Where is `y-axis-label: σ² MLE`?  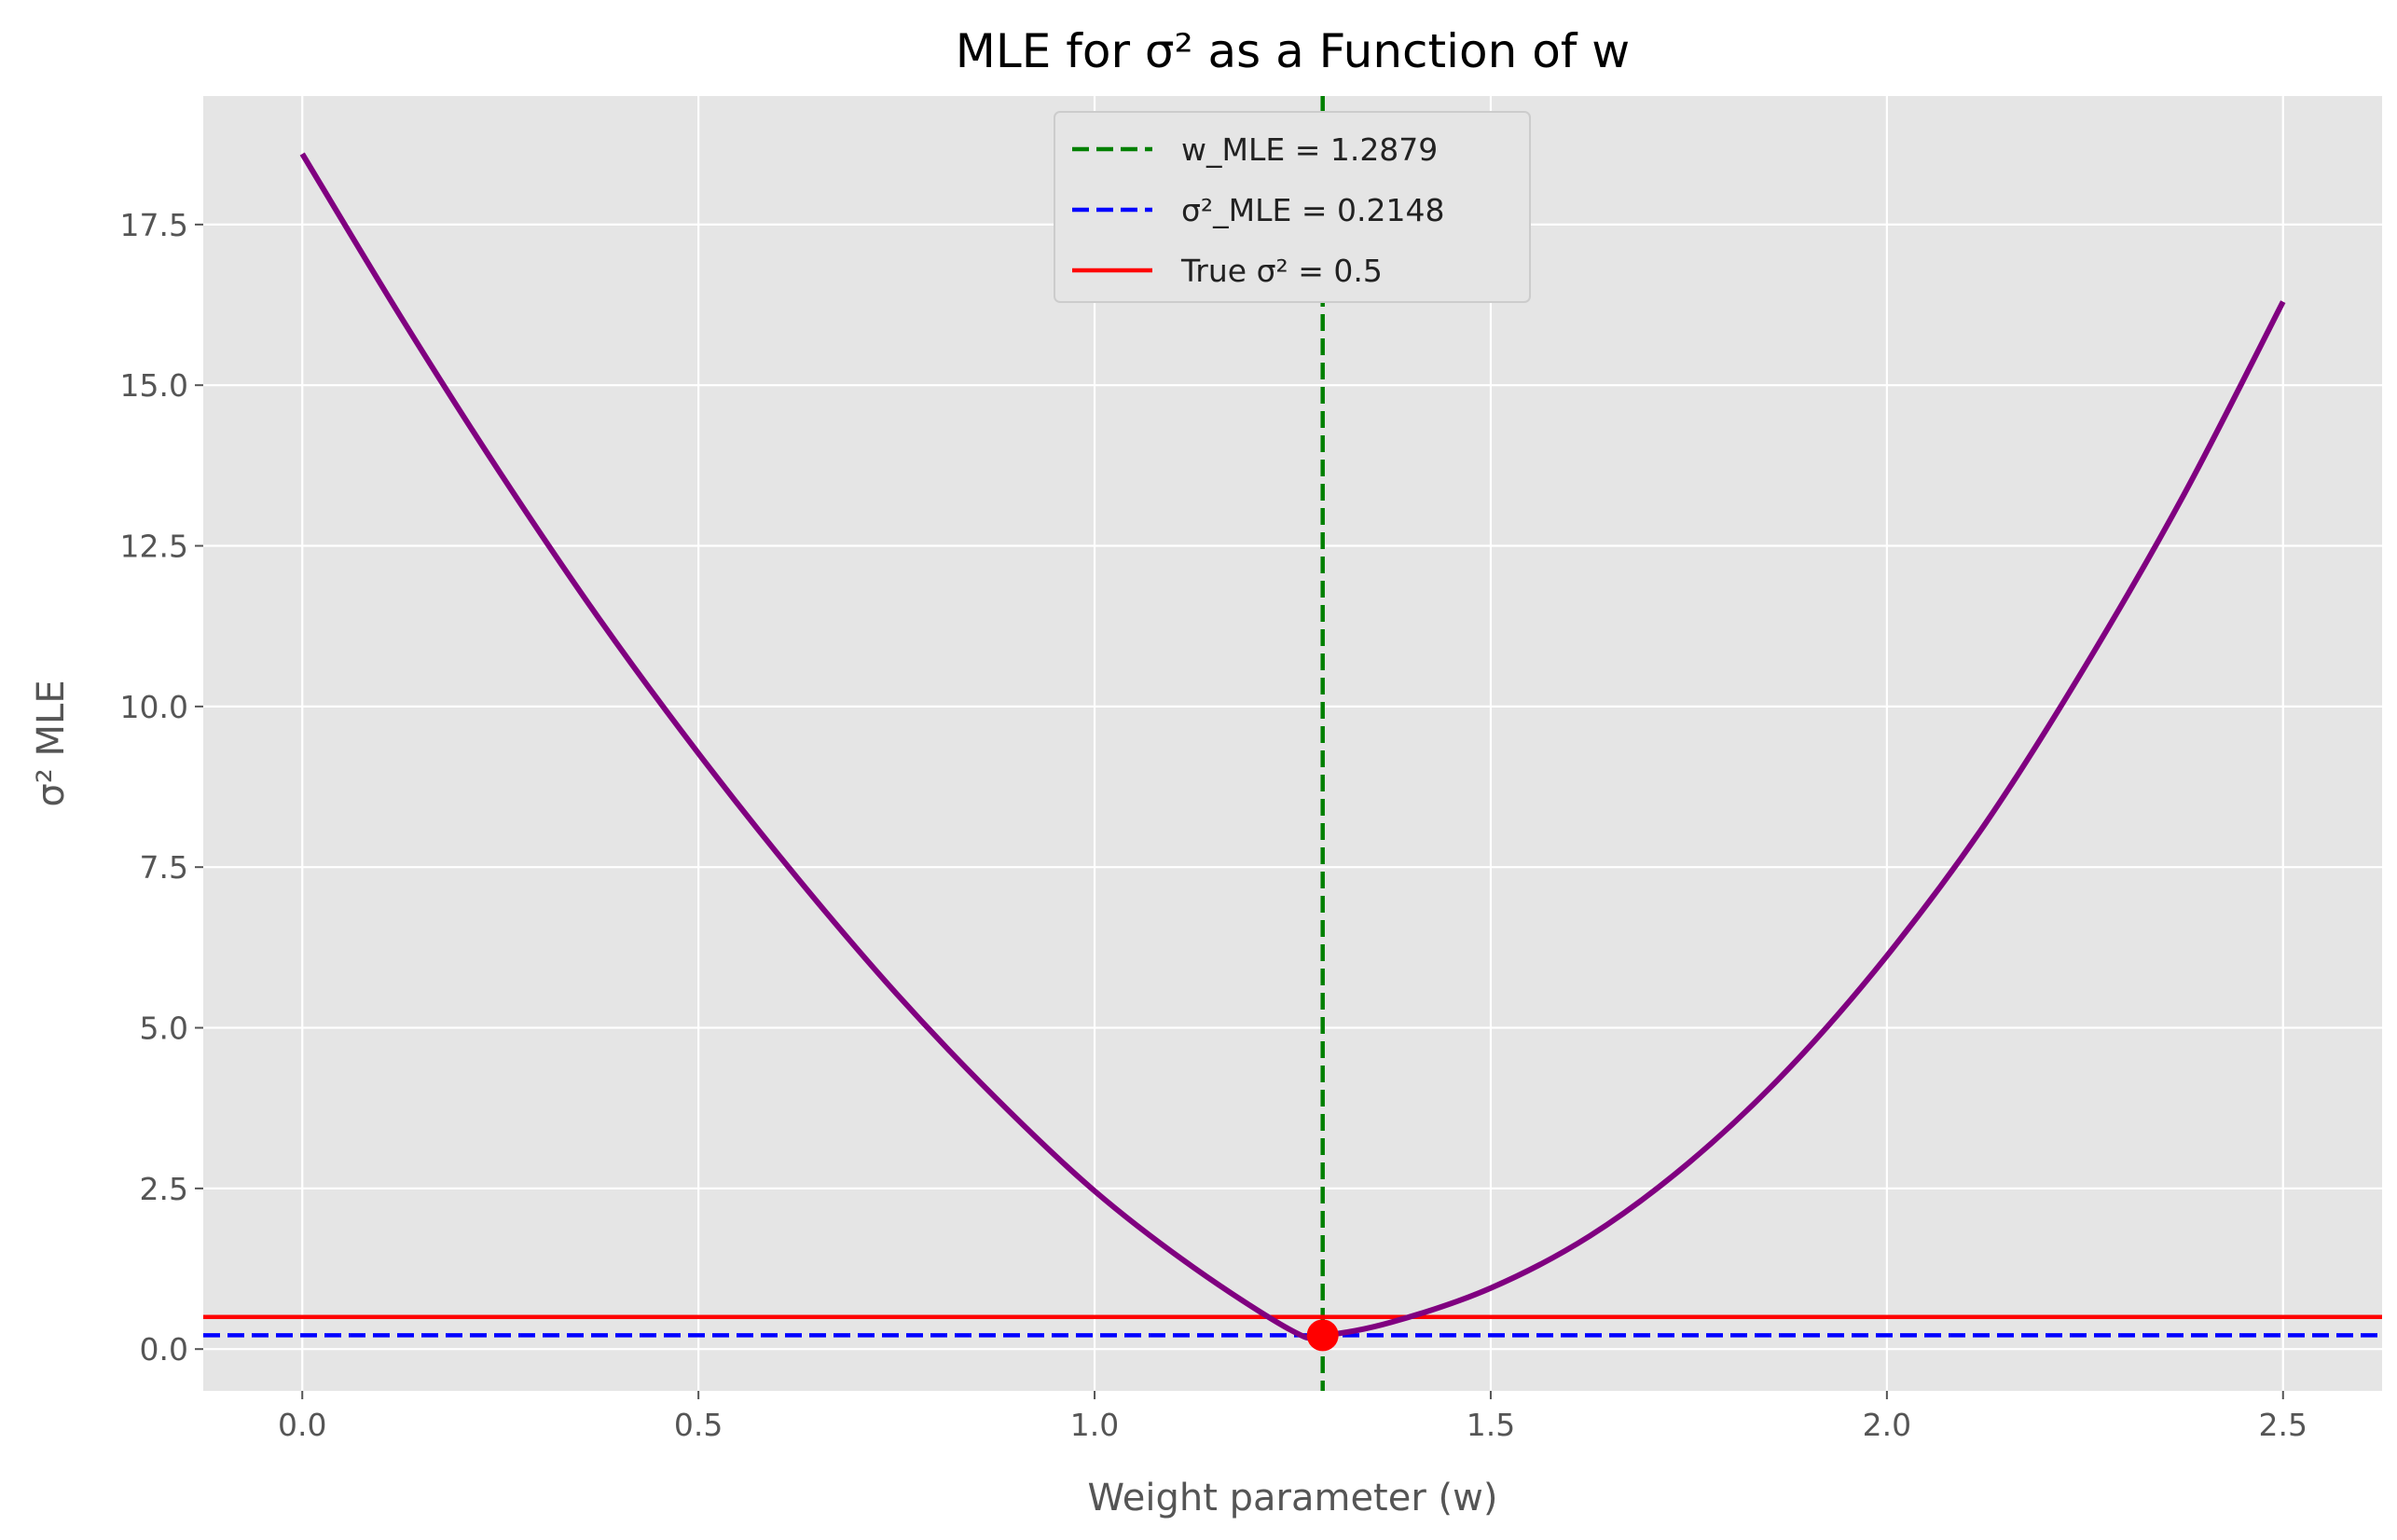
y-axis-label: σ² MLE is located at coordinates (52, 743).